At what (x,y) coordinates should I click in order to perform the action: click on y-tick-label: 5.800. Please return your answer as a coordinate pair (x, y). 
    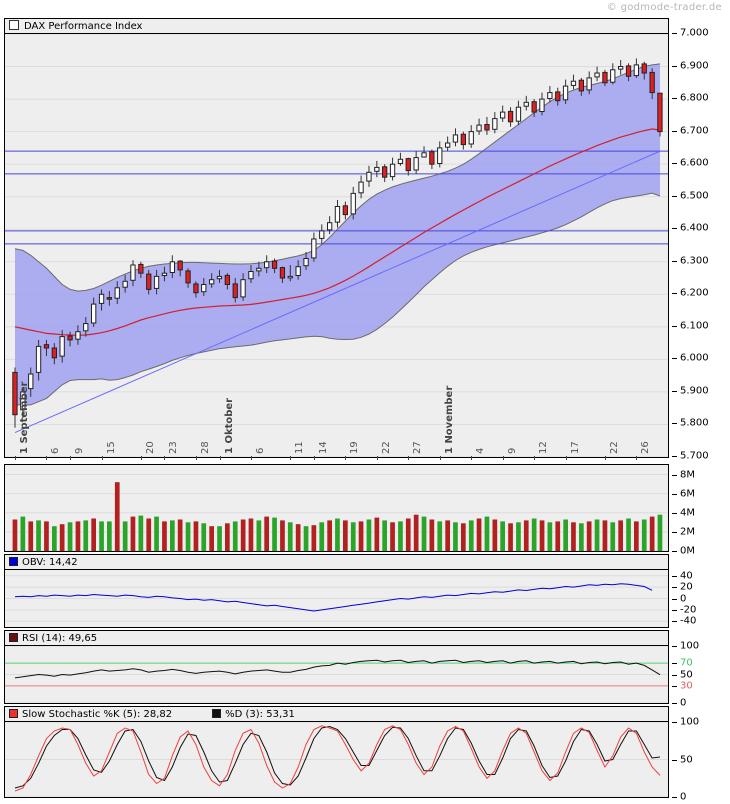
    Looking at the image, I should click on (694, 423).